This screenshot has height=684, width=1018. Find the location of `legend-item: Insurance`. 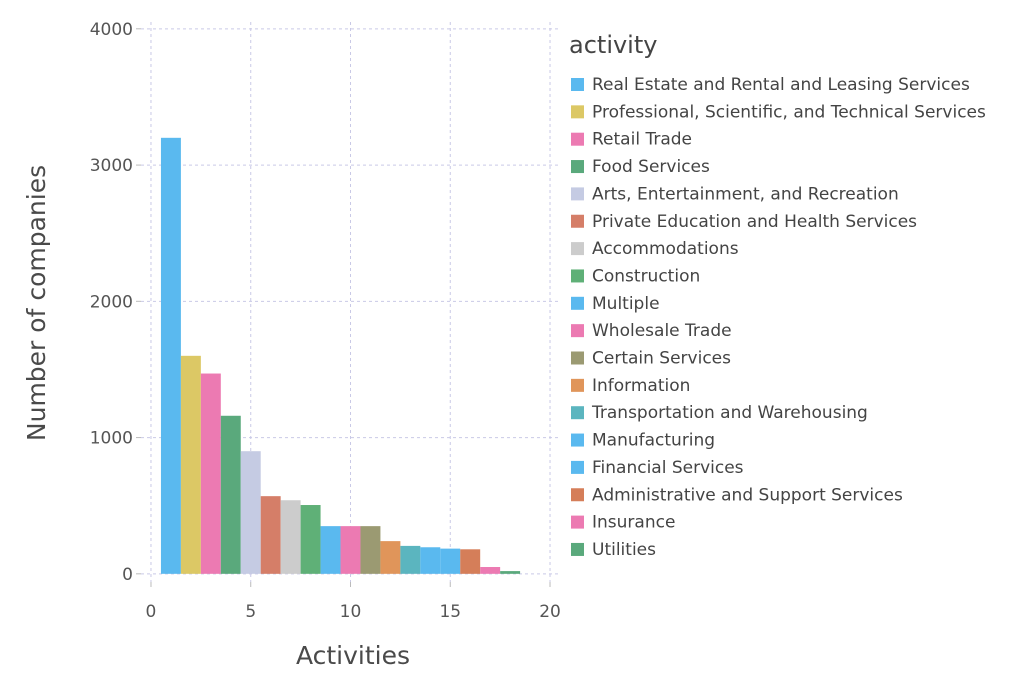

legend-item: Insurance is located at coordinates (623, 523).